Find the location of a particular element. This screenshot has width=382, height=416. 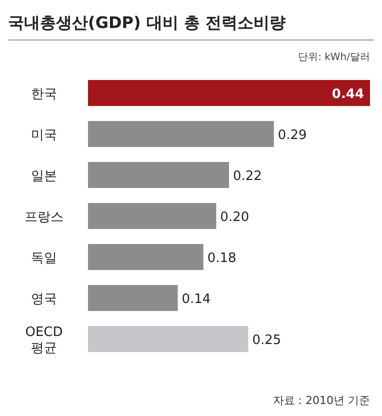

value-label: 0.14 is located at coordinates (196, 299).